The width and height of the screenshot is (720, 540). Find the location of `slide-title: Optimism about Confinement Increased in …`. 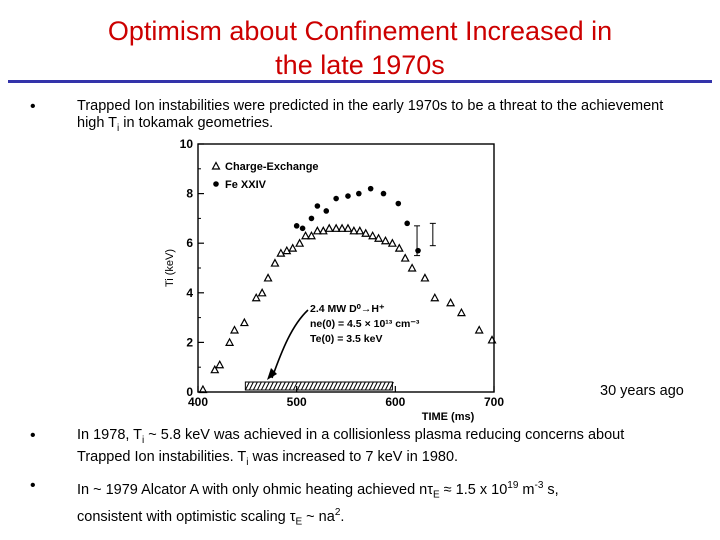

slide-title: Optimism about Confinement Increased in … is located at coordinates (360, 48).